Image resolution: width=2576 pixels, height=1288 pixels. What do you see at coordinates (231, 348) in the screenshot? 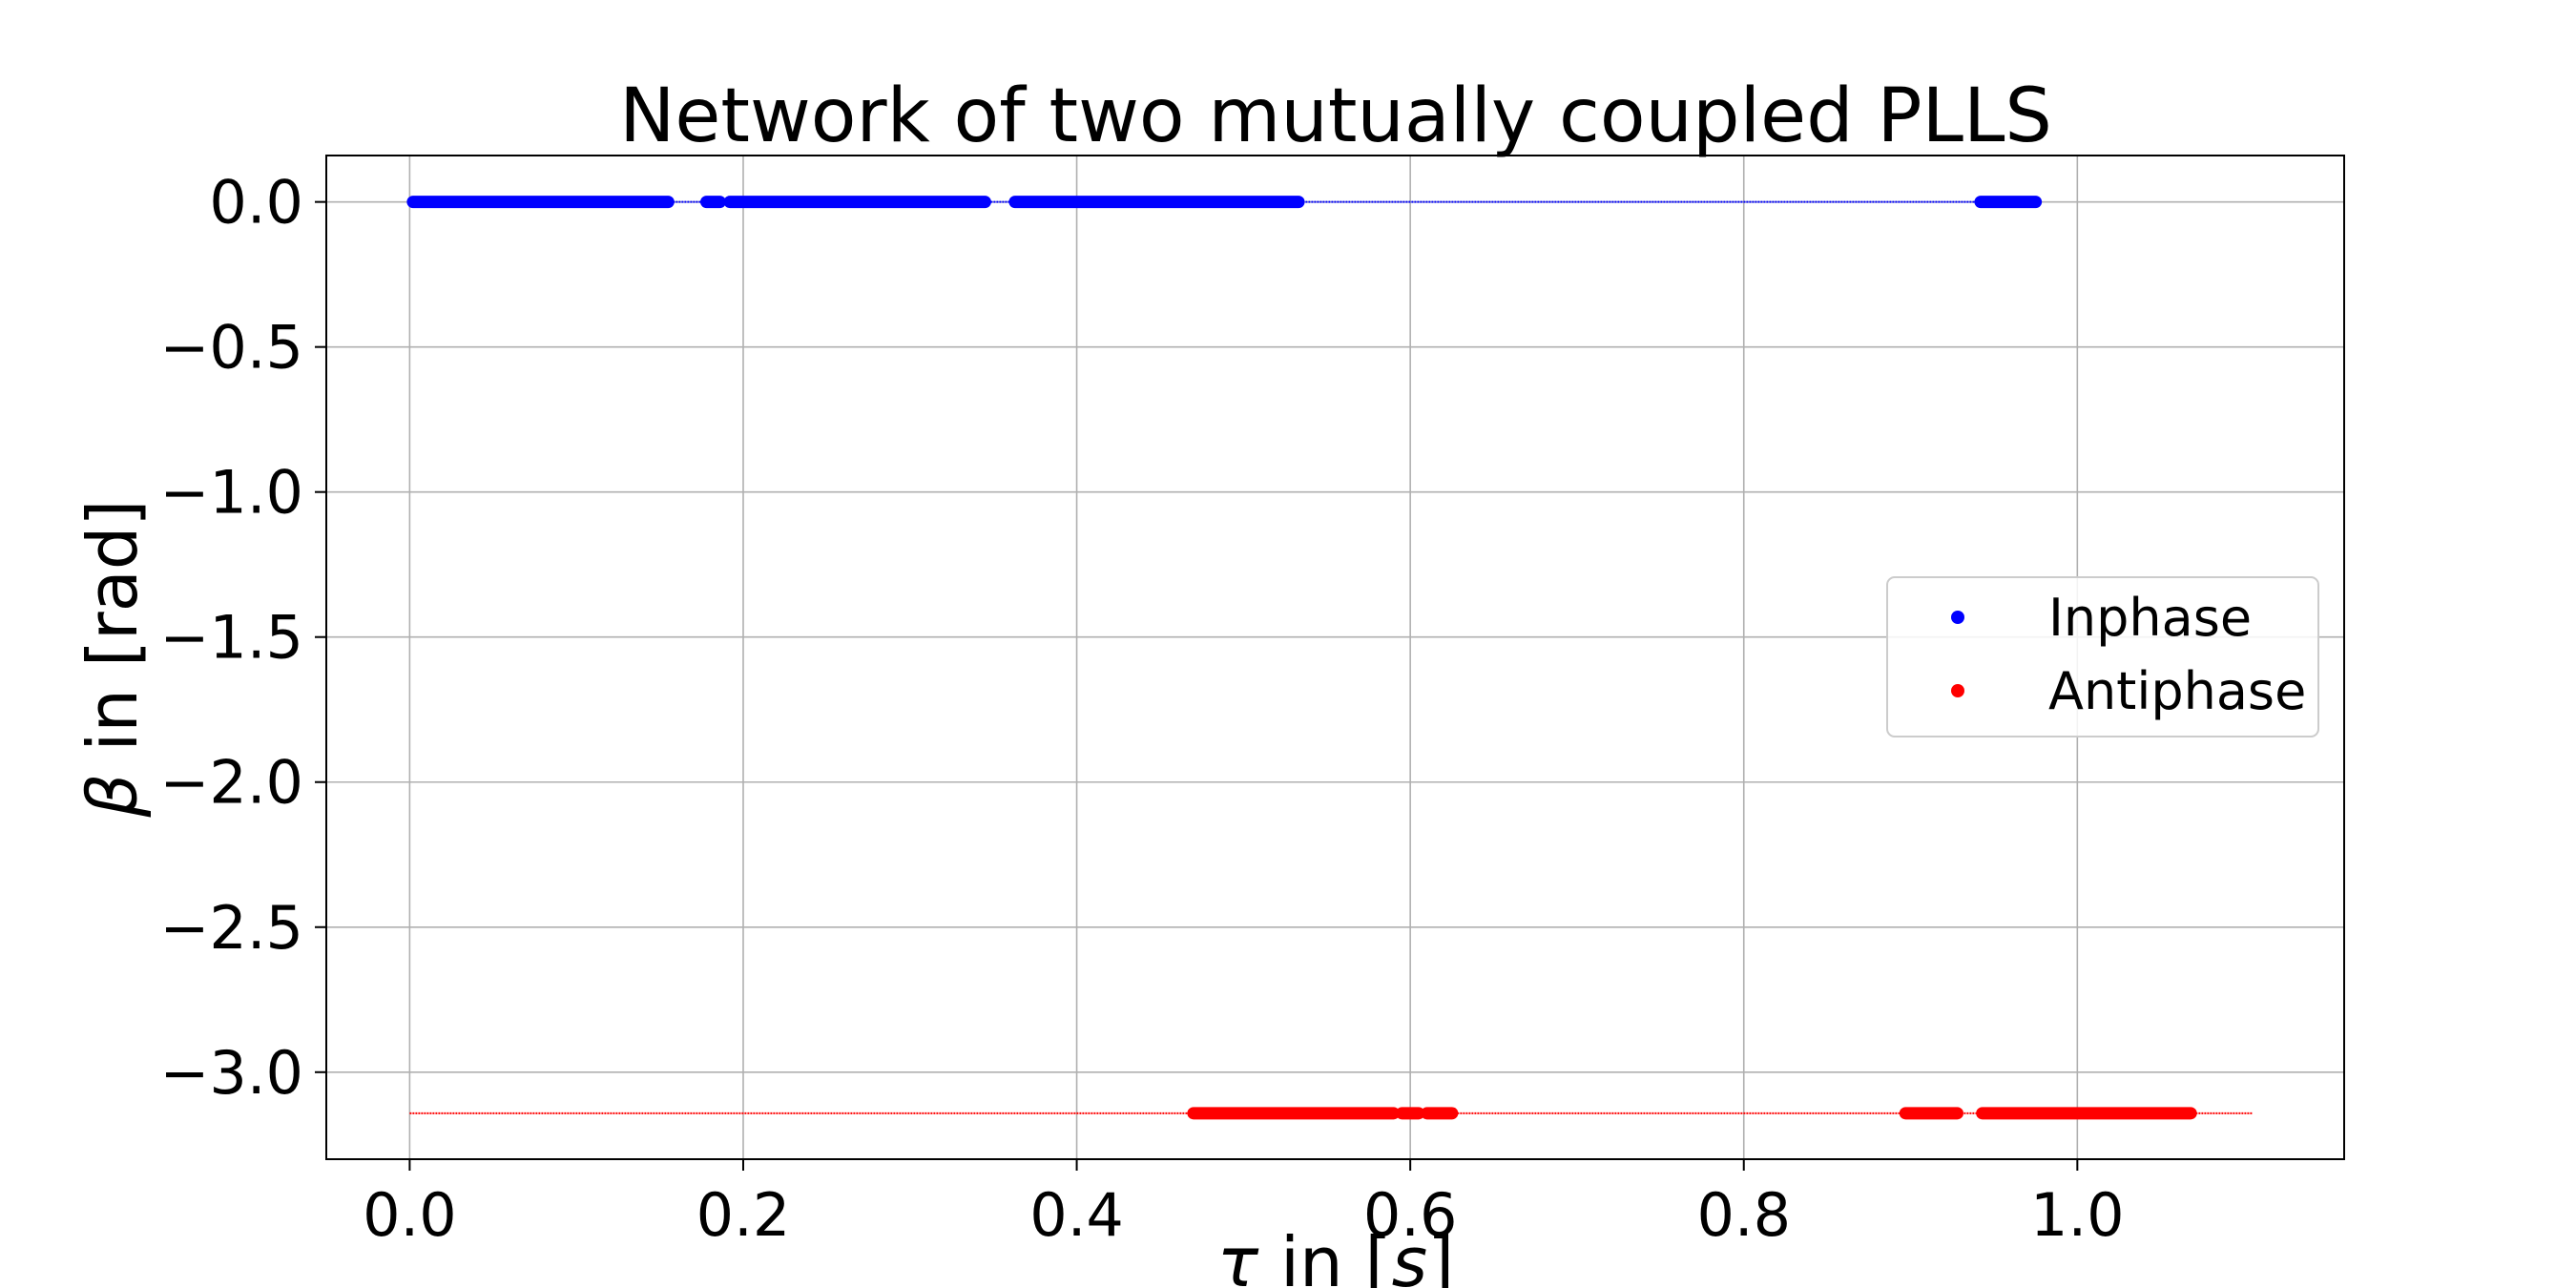
I see `y-tick-label: −0.5` at bounding box center [231, 348].